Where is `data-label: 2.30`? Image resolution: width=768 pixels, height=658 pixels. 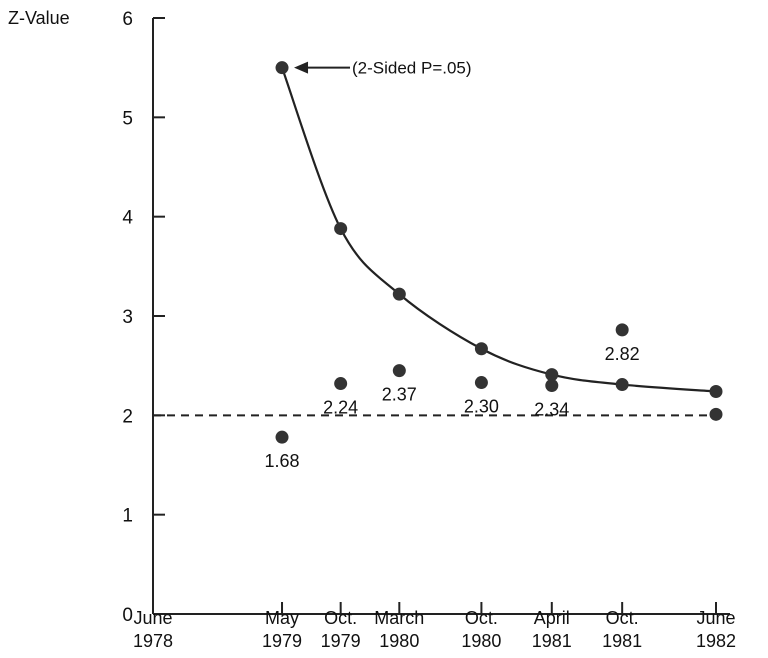 data-label: 2.30 is located at coordinates (481, 407).